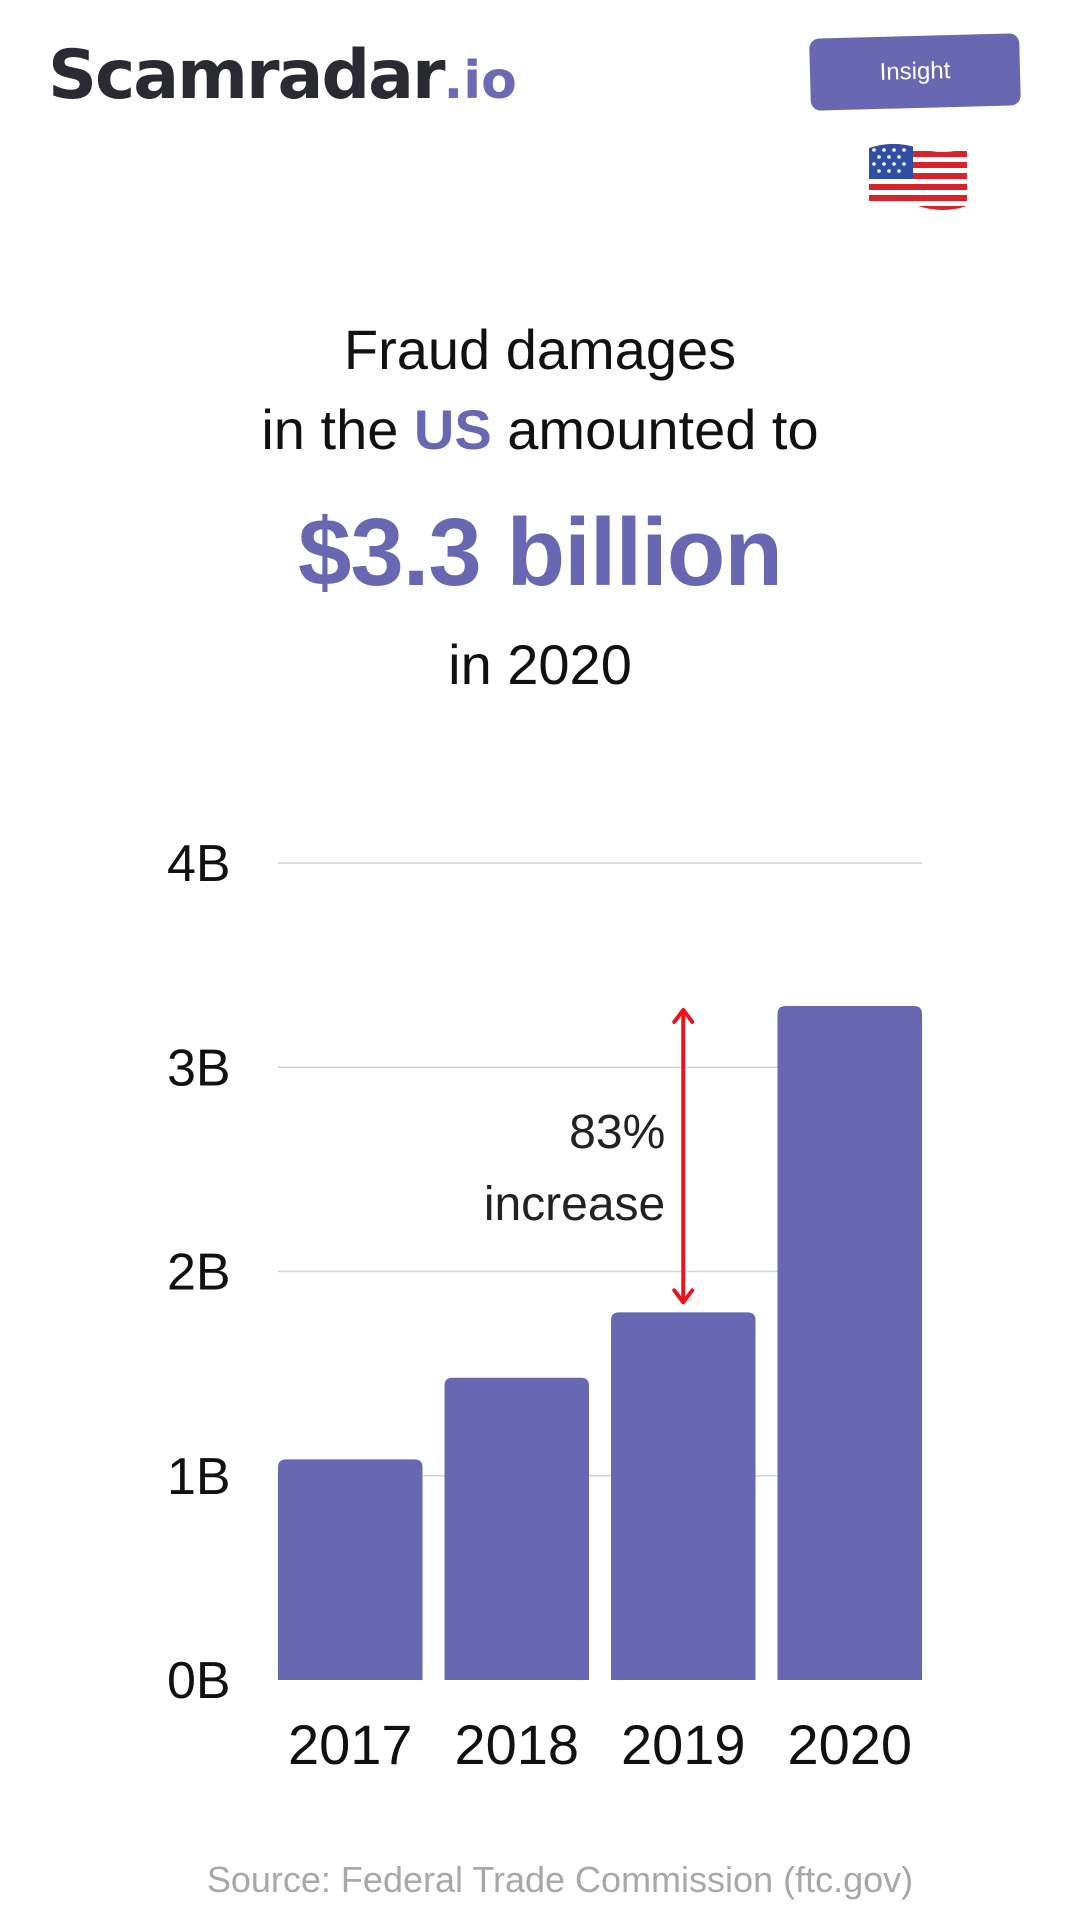 This screenshot has width=1080, height=1920. What do you see at coordinates (337, 429) in the screenshot?
I see `headline-prefix: in the` at bounding box center [337, 429].